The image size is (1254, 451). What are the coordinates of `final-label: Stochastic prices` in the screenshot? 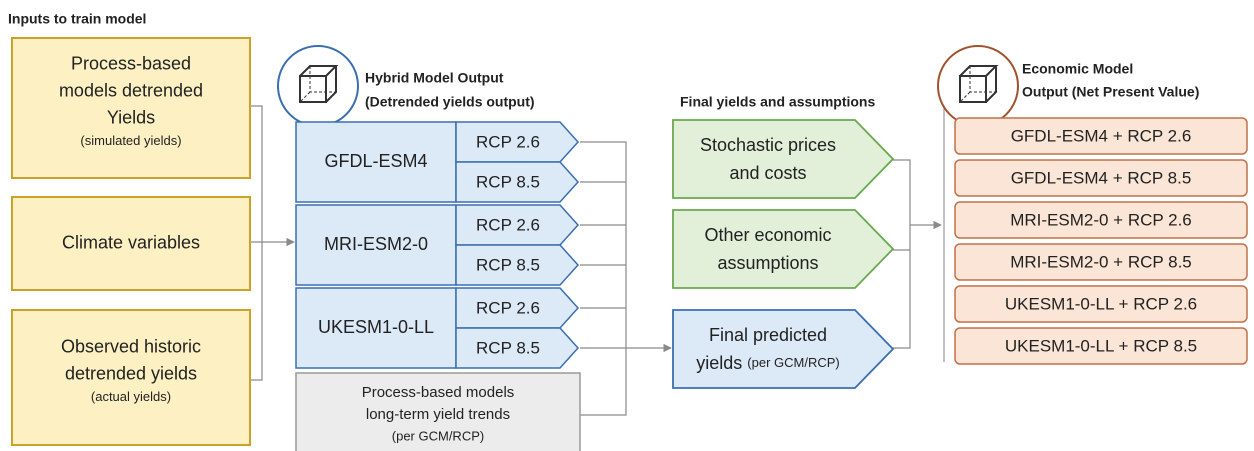 It's located at (768, 145).